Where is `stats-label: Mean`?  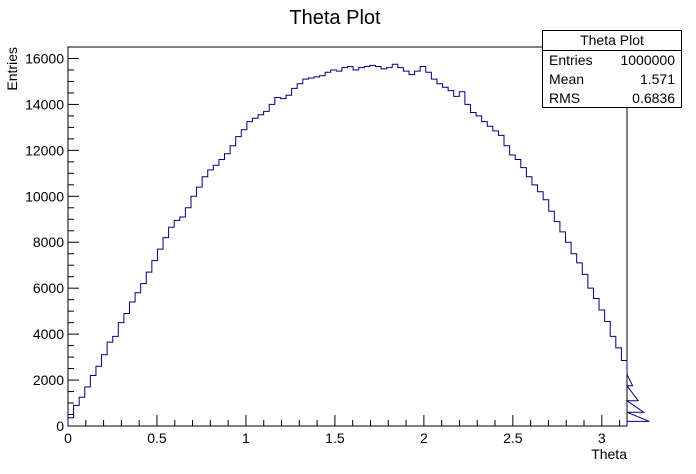
stats-label: Mean is located at coordinates (567, 79).